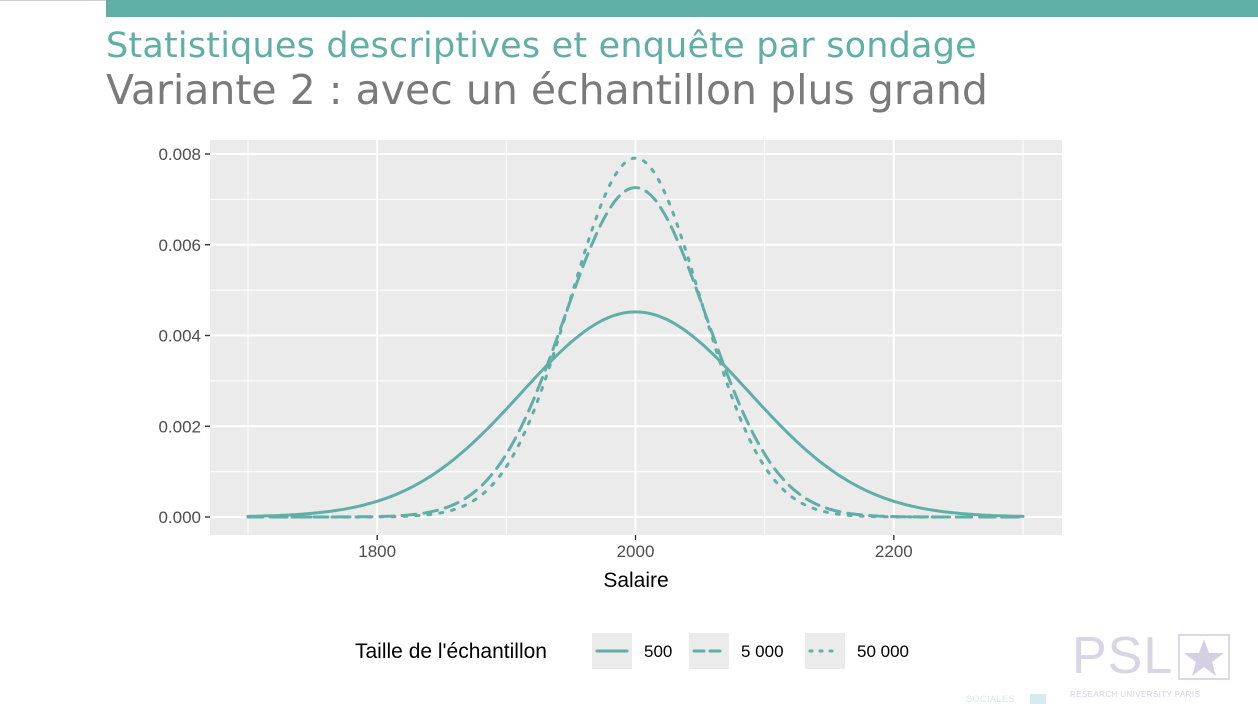 This screenshot has width=1258, height=706. I want to click on psl-tagline: RESEARCH UNIVERSITY PARIS, so click(1135, 694).